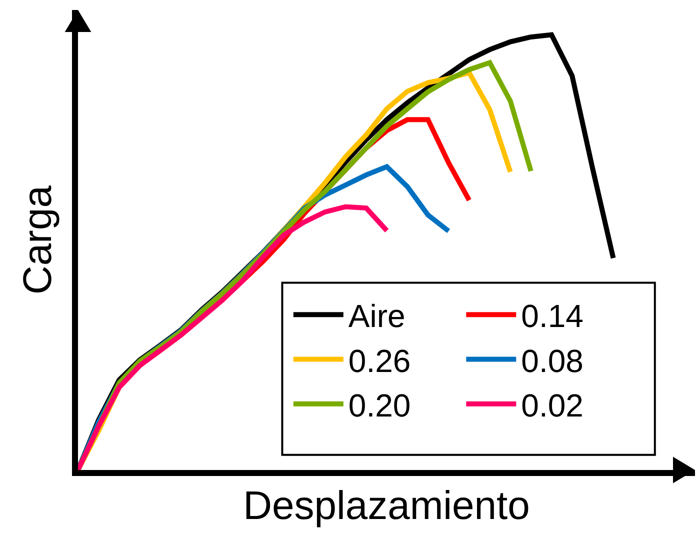 The height and width of the screenshot is (552, 700). I want to click on legend-label: 0.20, so click(379, 405).